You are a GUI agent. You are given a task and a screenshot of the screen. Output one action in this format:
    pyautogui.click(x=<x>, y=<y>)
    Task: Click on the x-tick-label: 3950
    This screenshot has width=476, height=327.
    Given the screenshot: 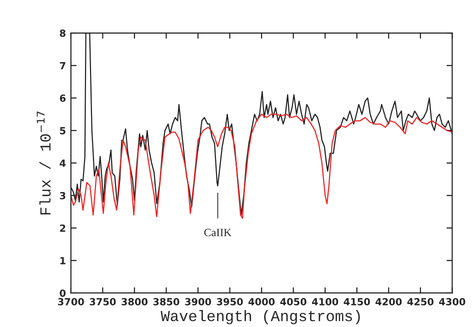 What is the action you would take?
    pyautogui.click(x=229, y=302)
    